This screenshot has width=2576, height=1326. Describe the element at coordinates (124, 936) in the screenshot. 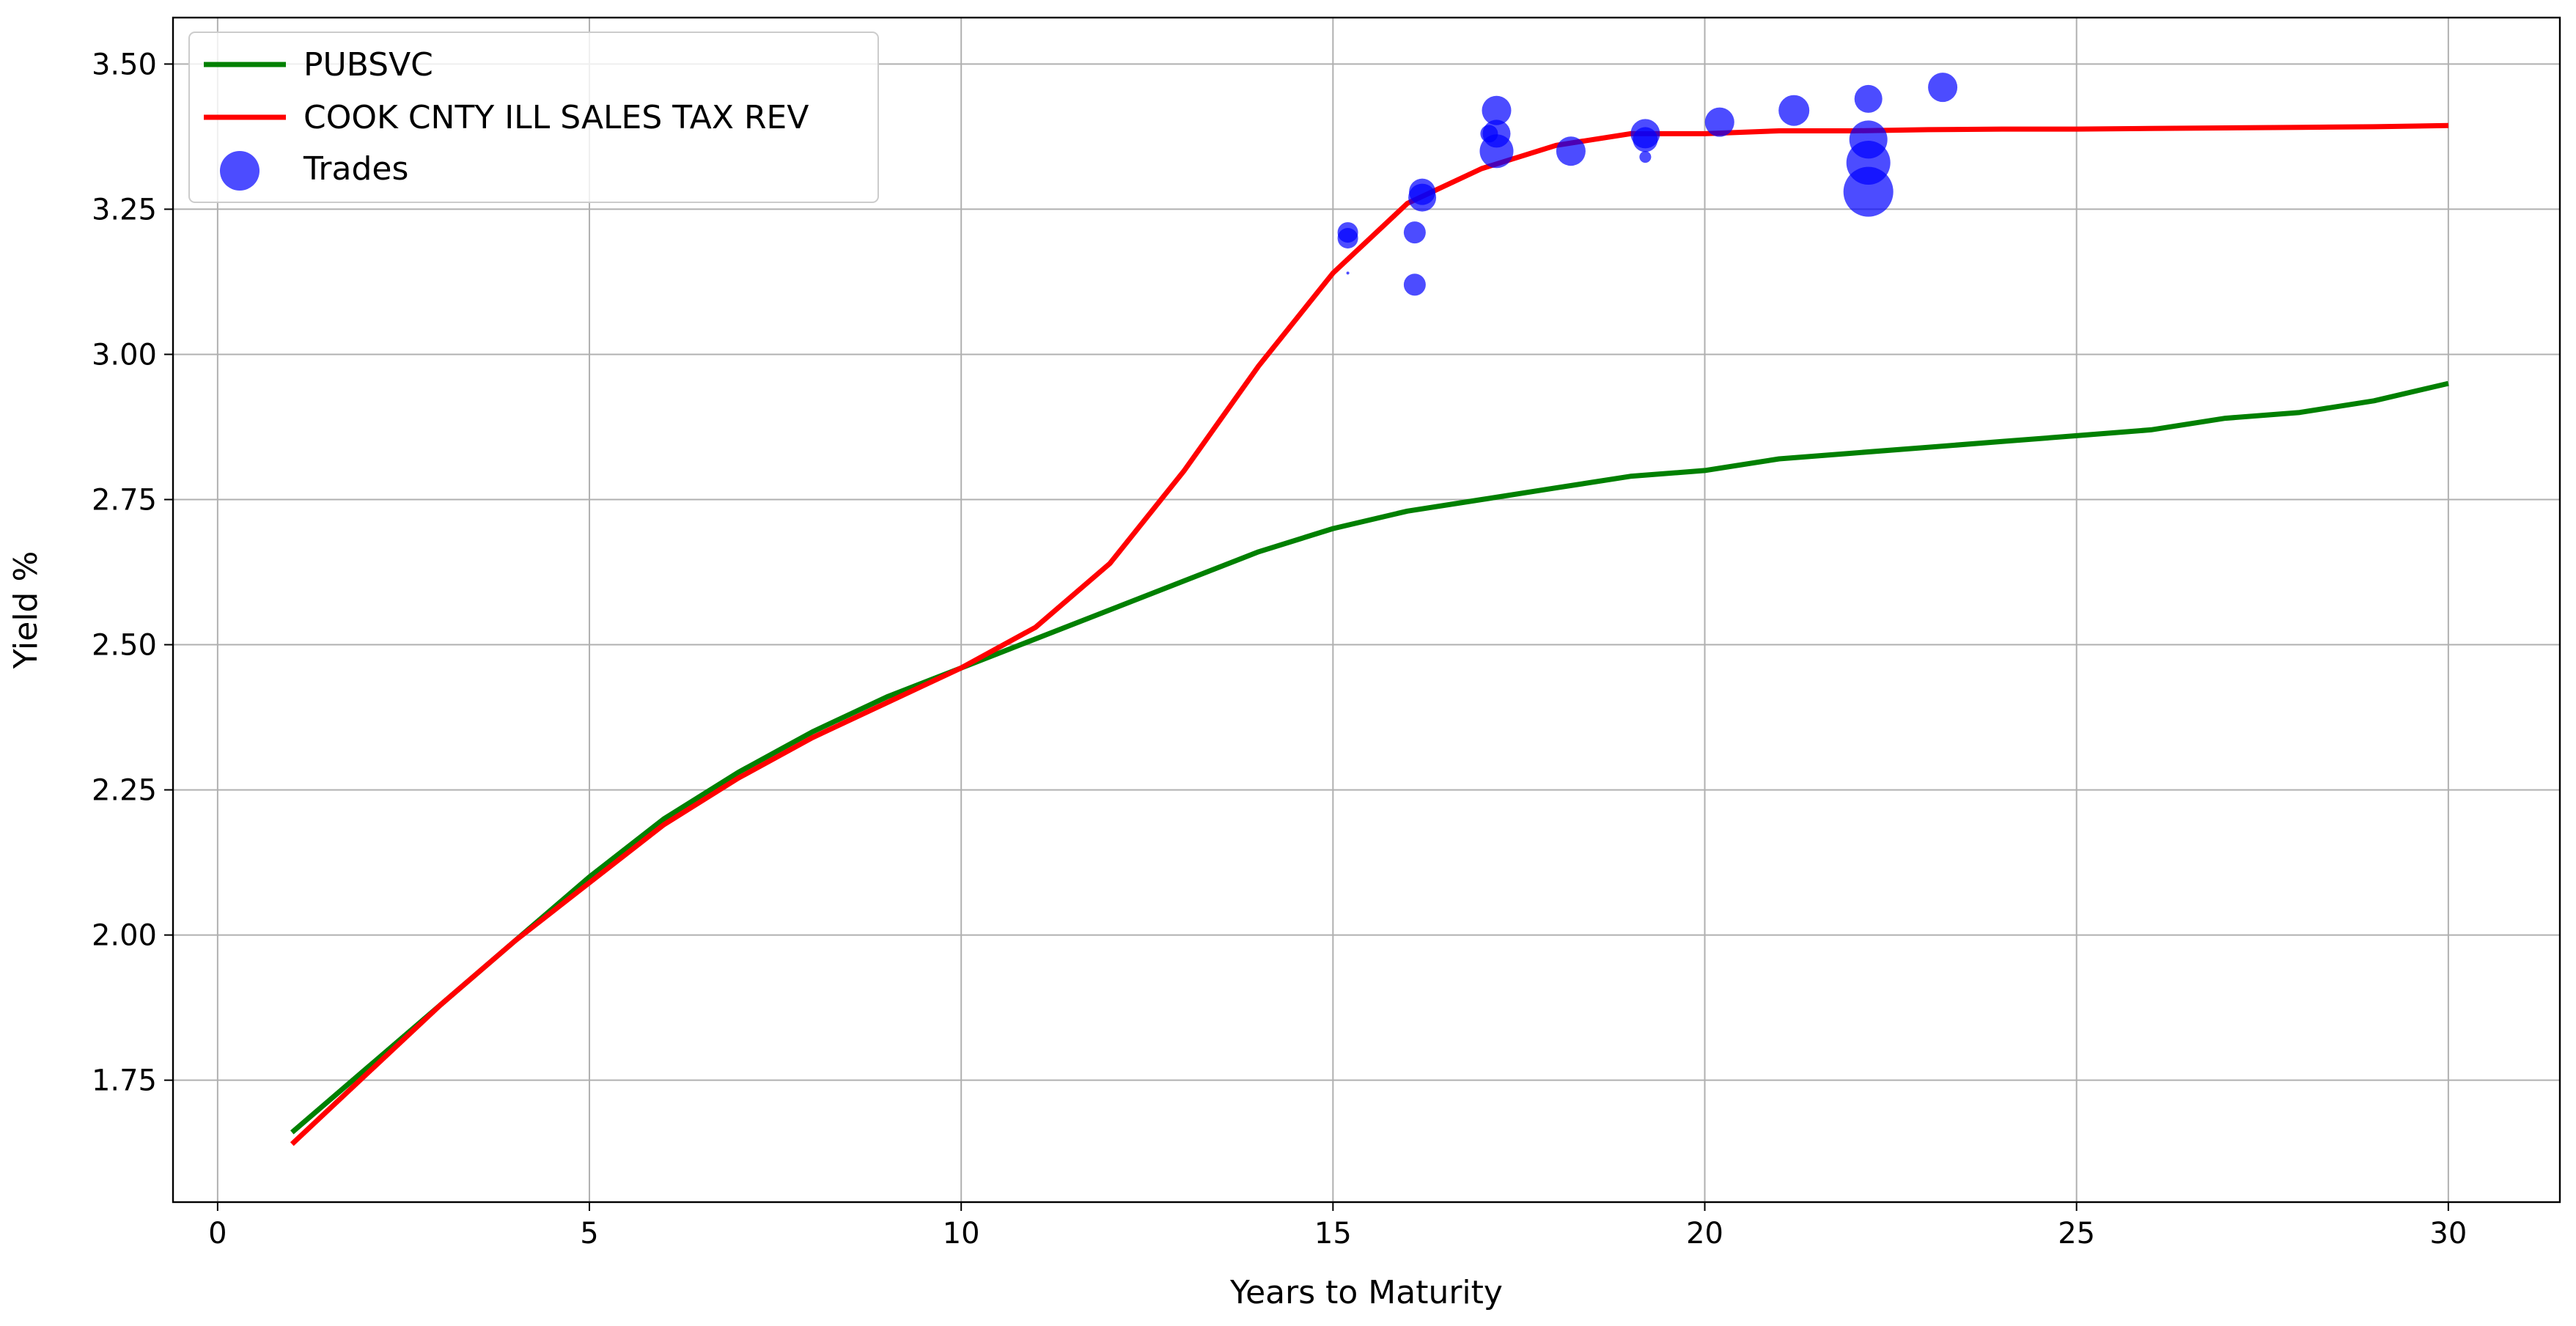

I see `y-tick-label: 2.00` at that location.